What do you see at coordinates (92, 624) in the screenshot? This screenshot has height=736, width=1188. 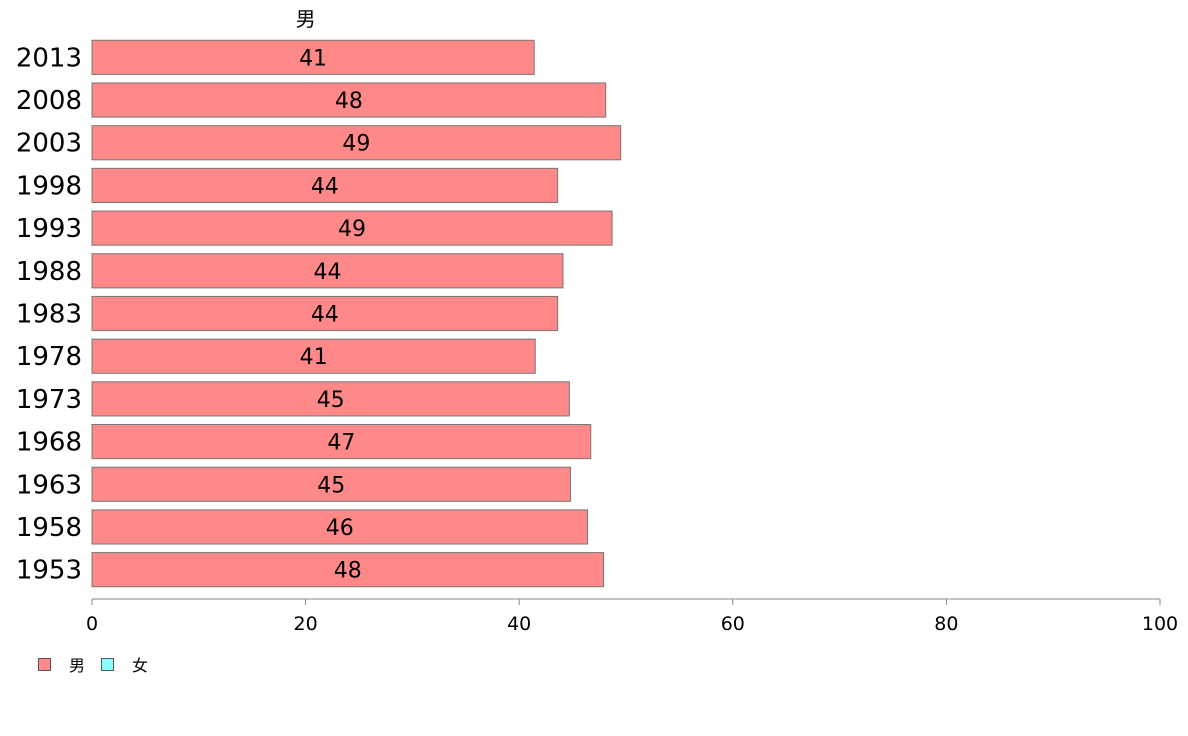 I see `x-tick-label-0: 0` at bounding box center [92, 624].